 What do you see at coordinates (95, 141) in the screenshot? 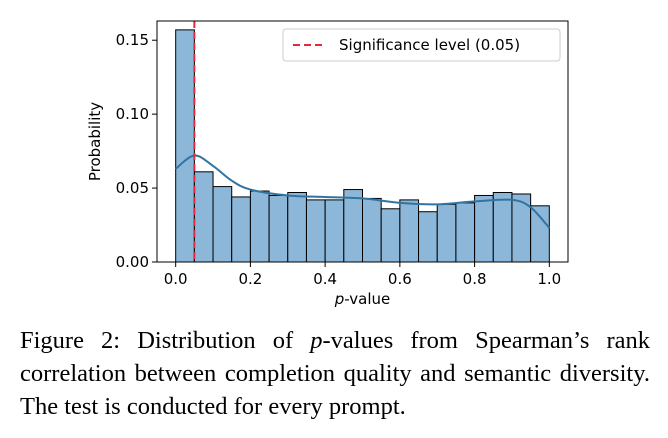
I see `y-axis-label: Probability` at bounding box center [95, 141].